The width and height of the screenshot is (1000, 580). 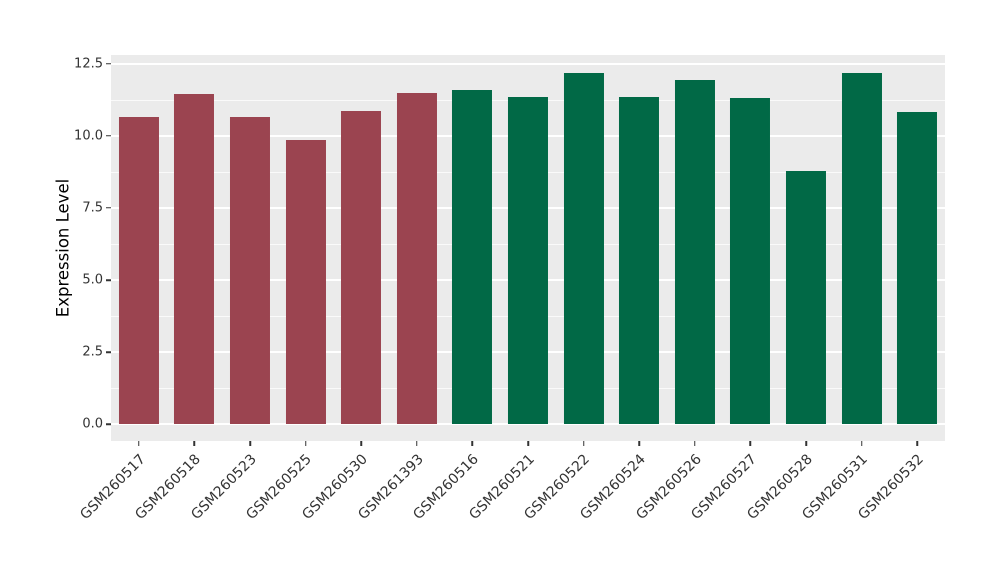 What do you see at coordinates (694, 252) in the screenshot?
I see `bar-GSM260526` at bounding box center [694, 252].